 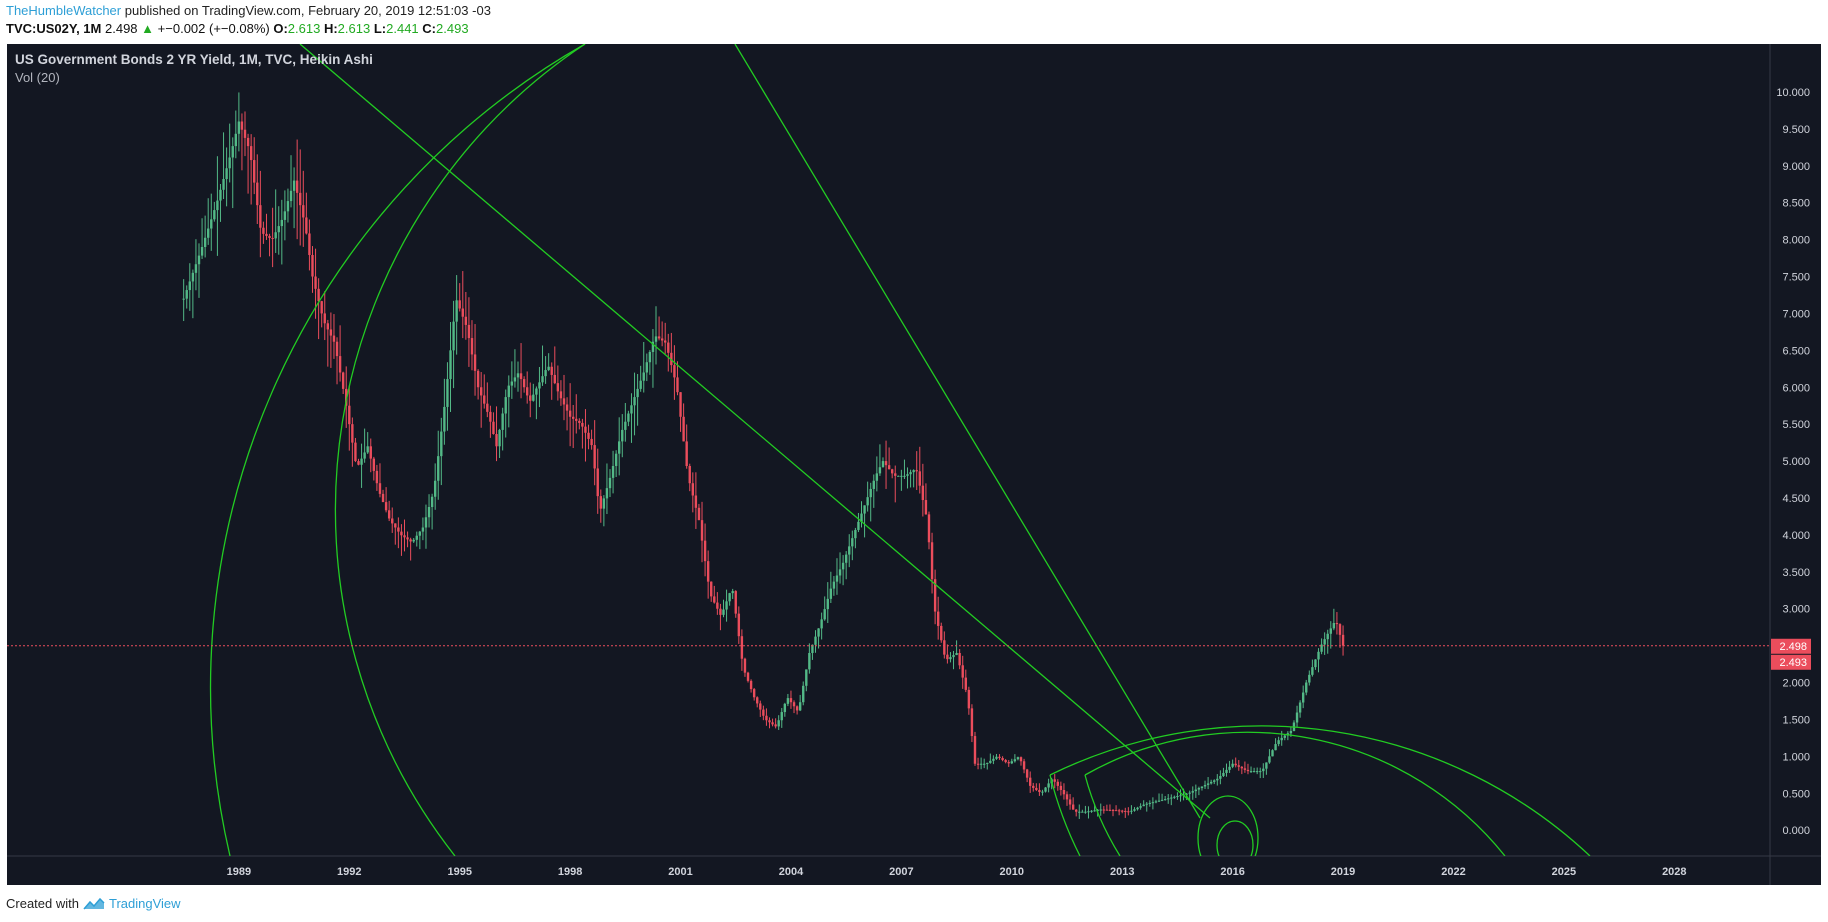 I want to click on y-tick-label: 10.000, so click(x=1793, y=93).